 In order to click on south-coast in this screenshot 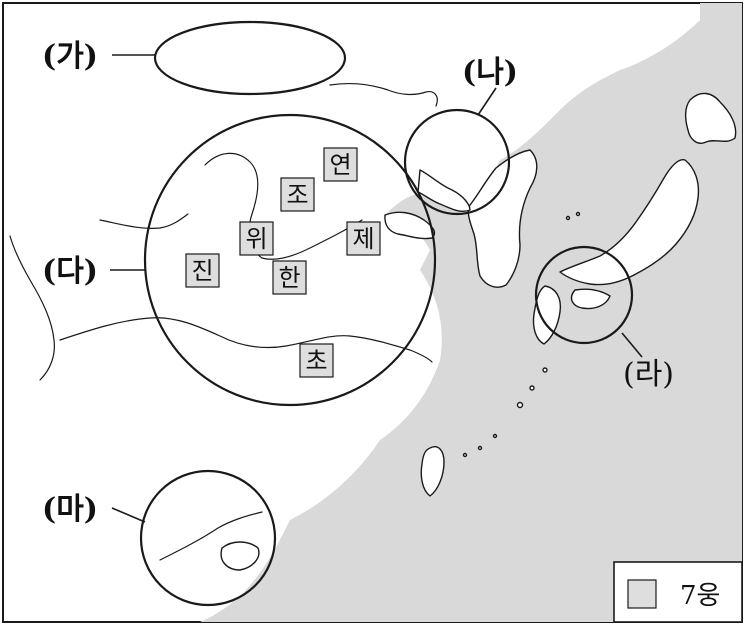, I will do `click(32, 308)`.